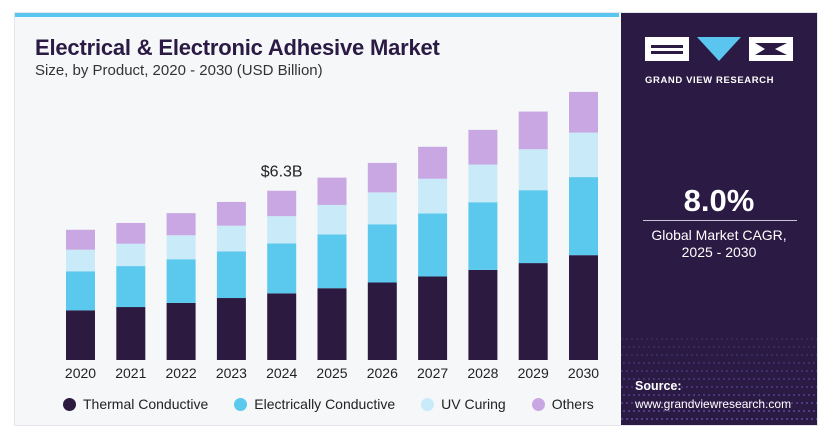  What do you see at coordinates (719, 200) in the screenshot?
I see `cagr-value: 8.0%` at bounding box center [719, 200].